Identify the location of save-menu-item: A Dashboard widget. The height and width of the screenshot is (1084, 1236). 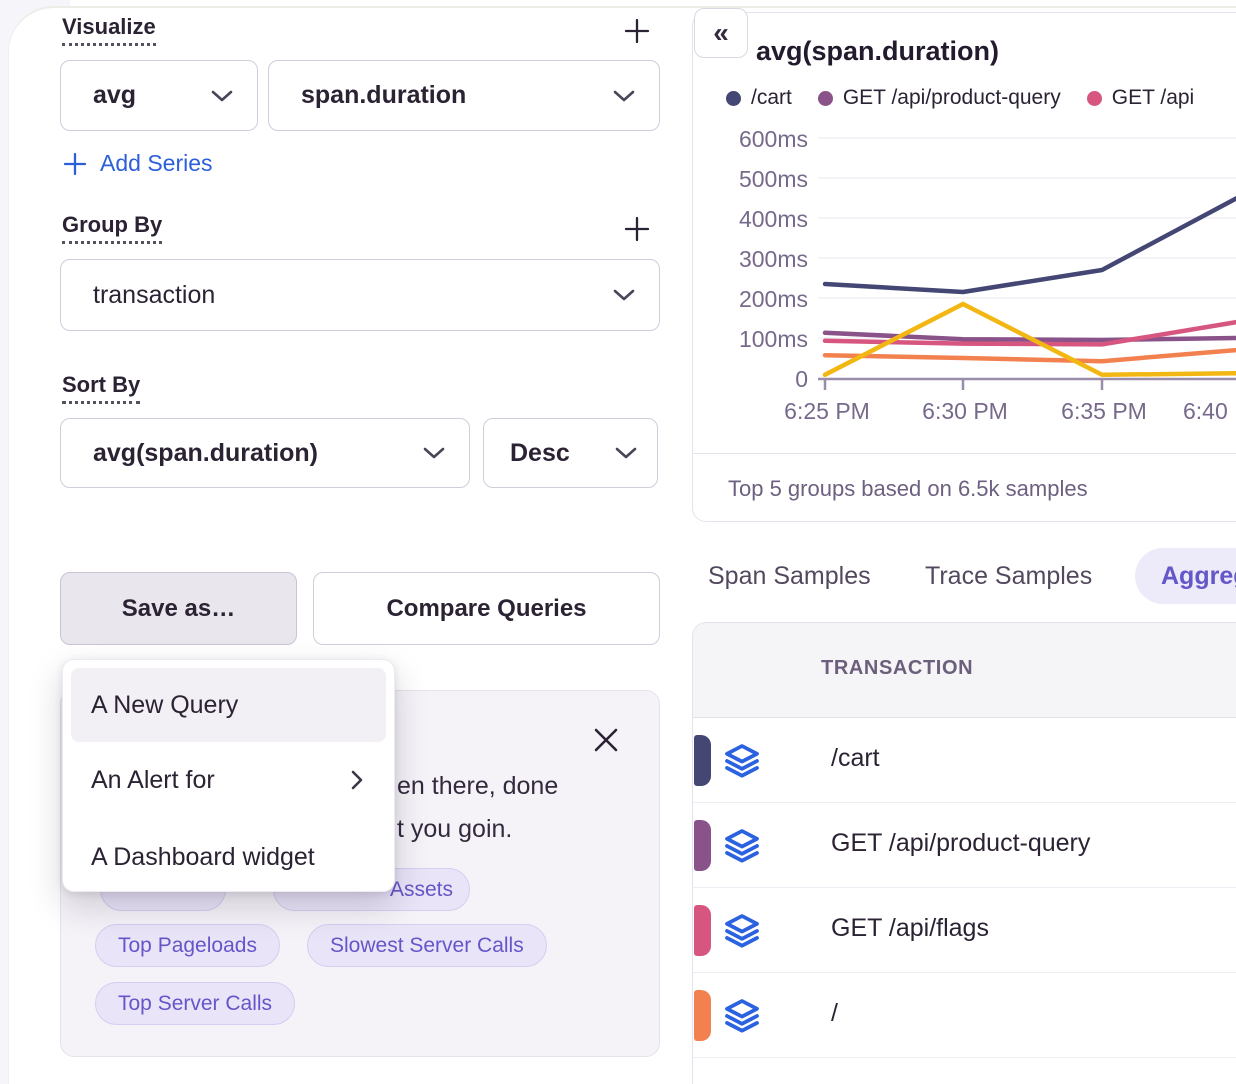
(228, 857).